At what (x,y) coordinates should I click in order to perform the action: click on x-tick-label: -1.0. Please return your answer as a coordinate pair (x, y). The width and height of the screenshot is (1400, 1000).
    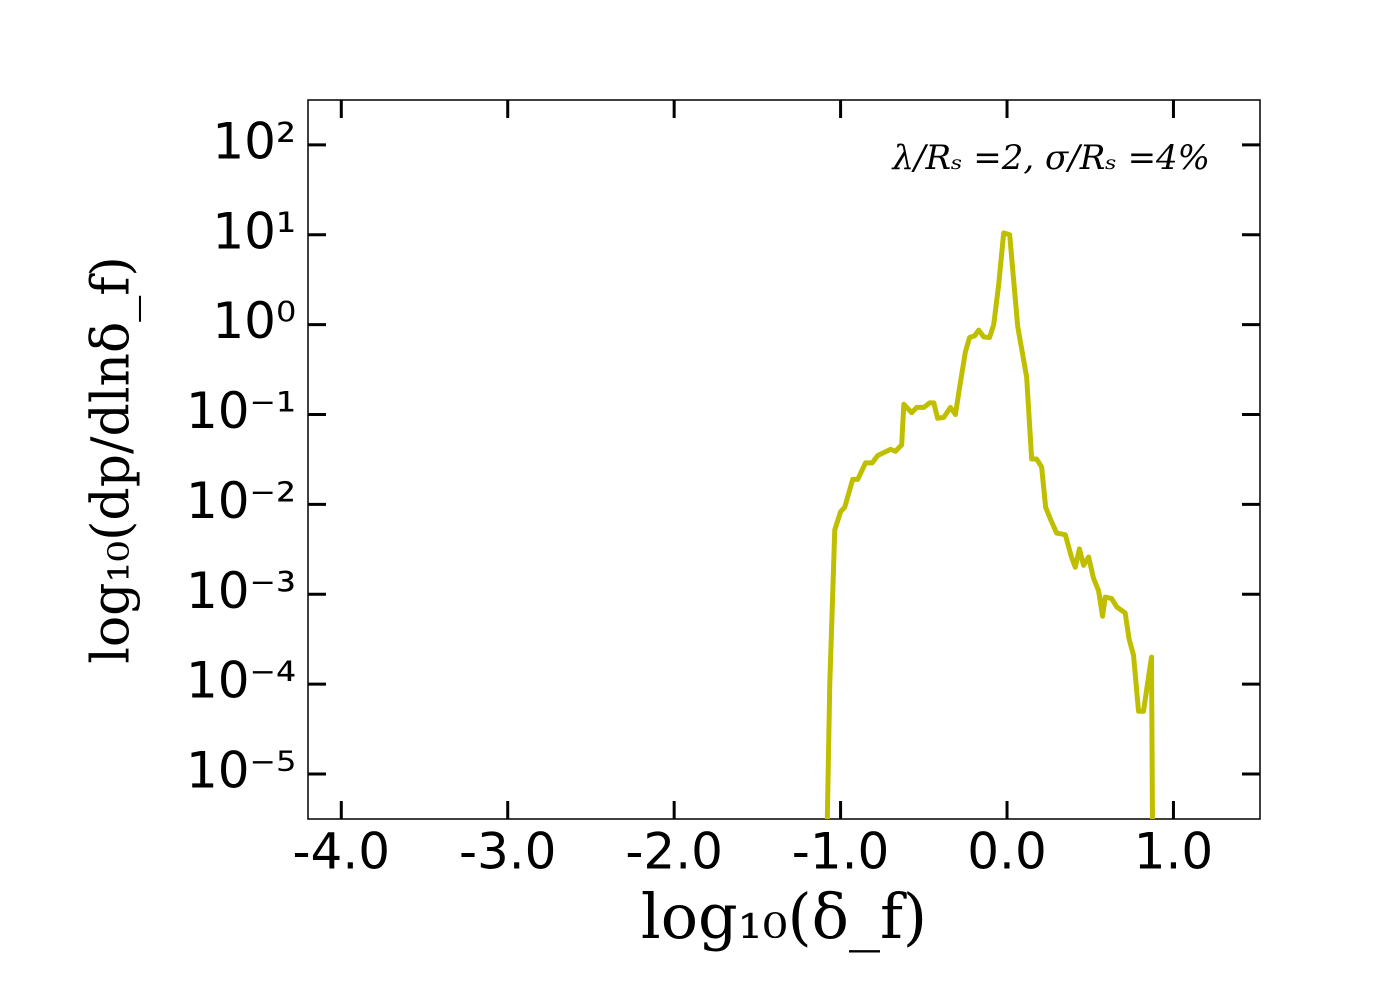
    Looking at the image, I should click on (841, 852).